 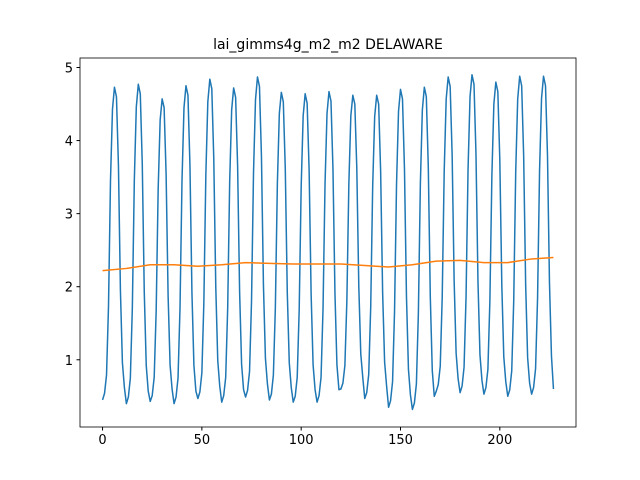 I want to click on x-tick-label: 0, so click(x=102, y=440).